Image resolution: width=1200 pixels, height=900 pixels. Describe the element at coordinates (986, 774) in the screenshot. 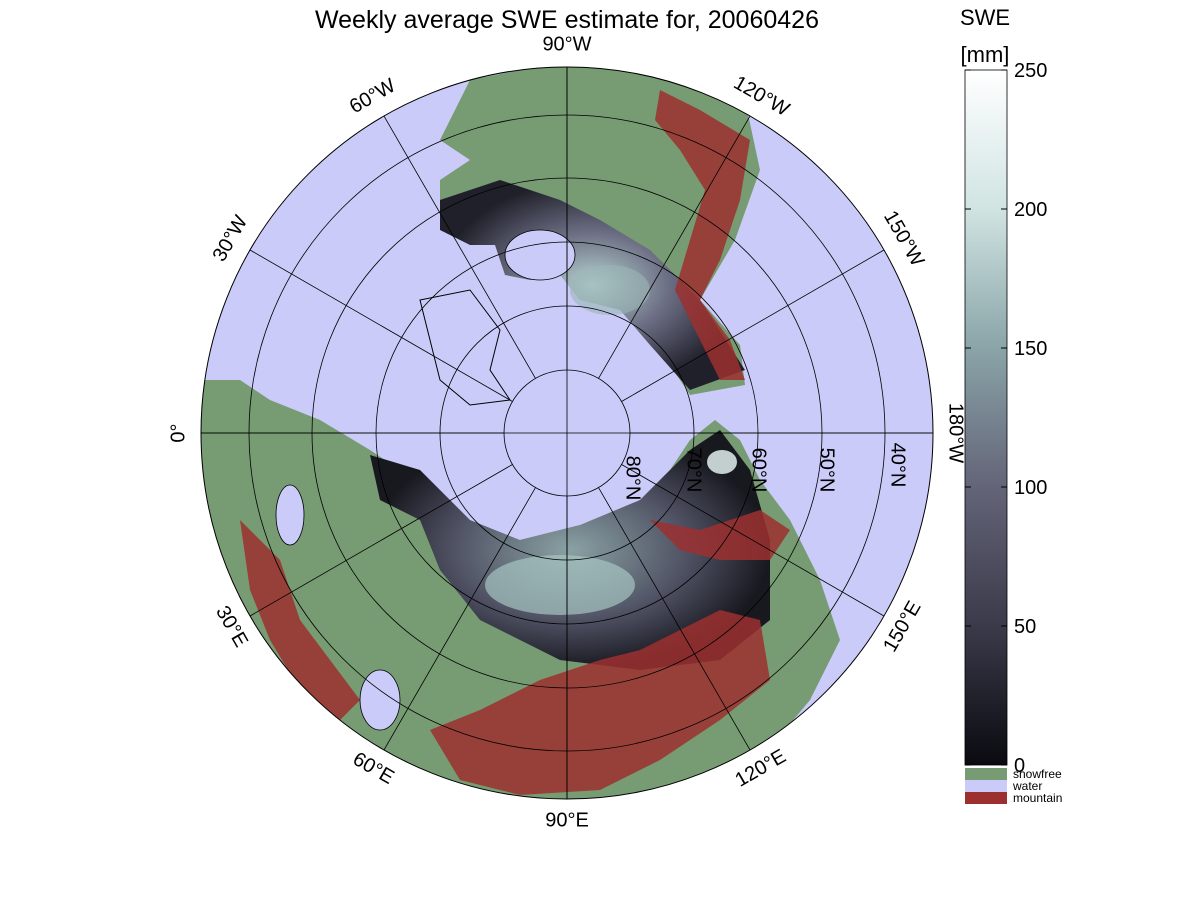

I see `legend-swatch-snowfree` at that location.